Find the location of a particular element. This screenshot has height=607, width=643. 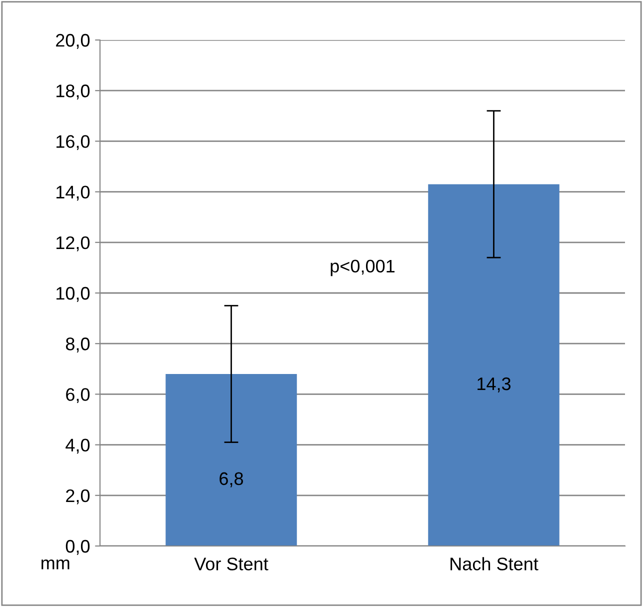

data-label: 14,3 is located at coordinates (494, 384).